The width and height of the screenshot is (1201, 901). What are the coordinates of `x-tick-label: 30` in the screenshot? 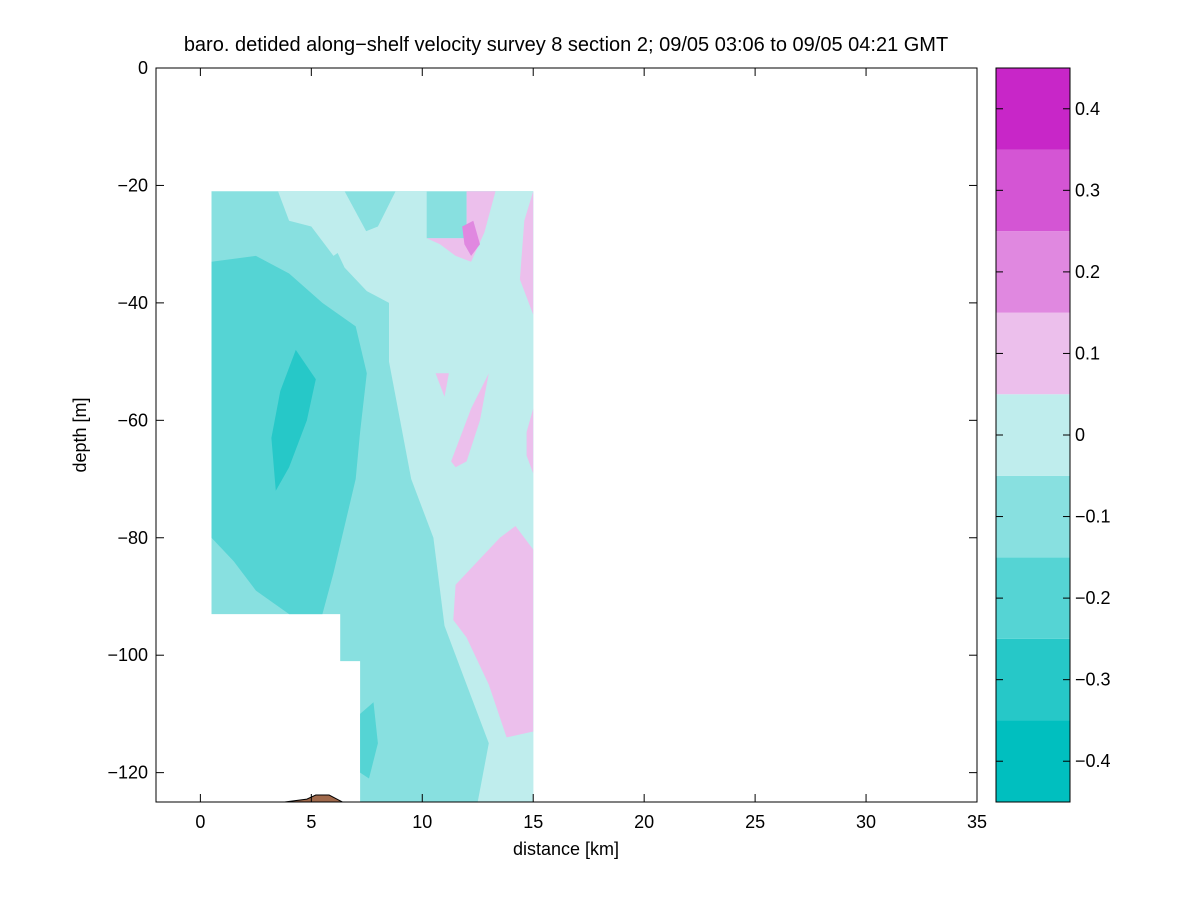 It's located at (866, 822).